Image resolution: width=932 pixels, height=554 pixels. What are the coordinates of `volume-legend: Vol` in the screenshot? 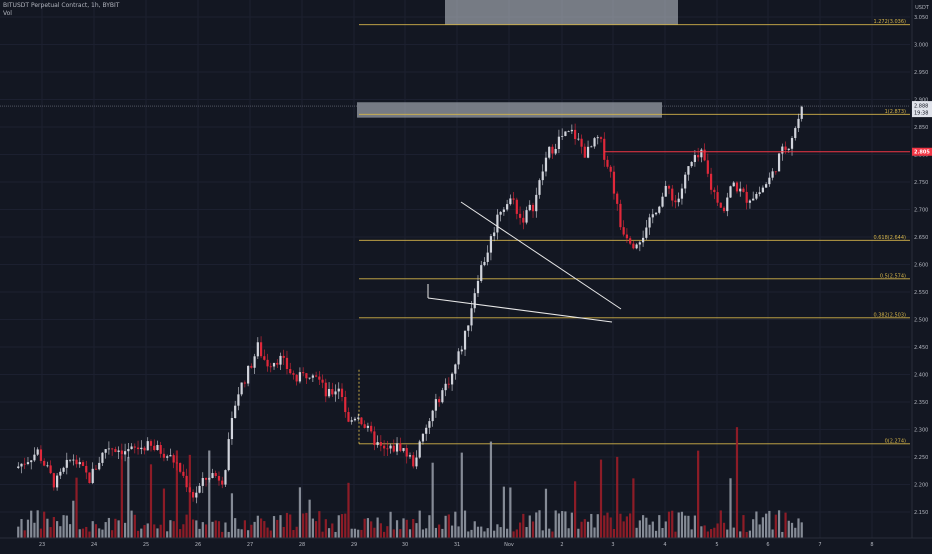 It's located at (7, 13).